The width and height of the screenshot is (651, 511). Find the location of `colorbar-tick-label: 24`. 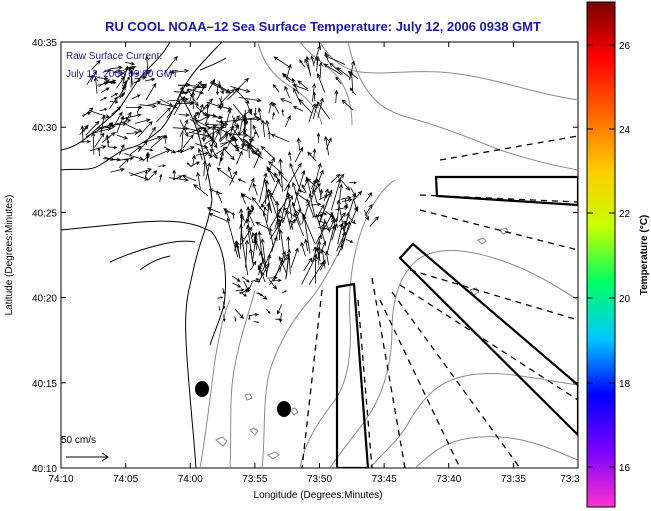

colorbar-tick-label: 24 is located at coordinates (625, 130).